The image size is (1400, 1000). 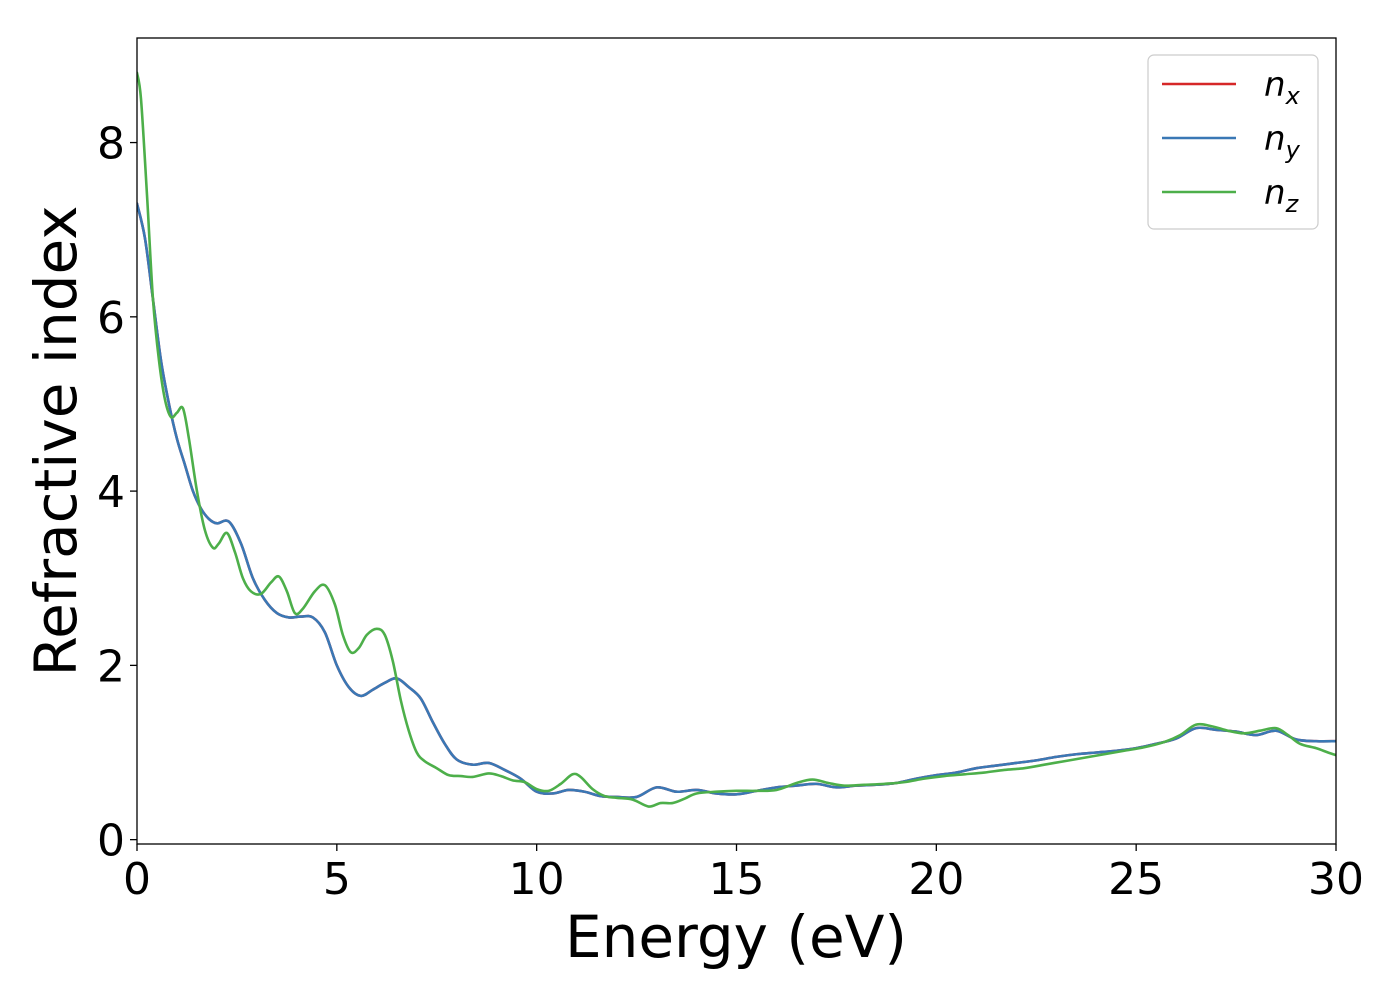 I want to click on x-axis-ticks: 0 5 10 15 20 25 30, so click(x=743, y=874).